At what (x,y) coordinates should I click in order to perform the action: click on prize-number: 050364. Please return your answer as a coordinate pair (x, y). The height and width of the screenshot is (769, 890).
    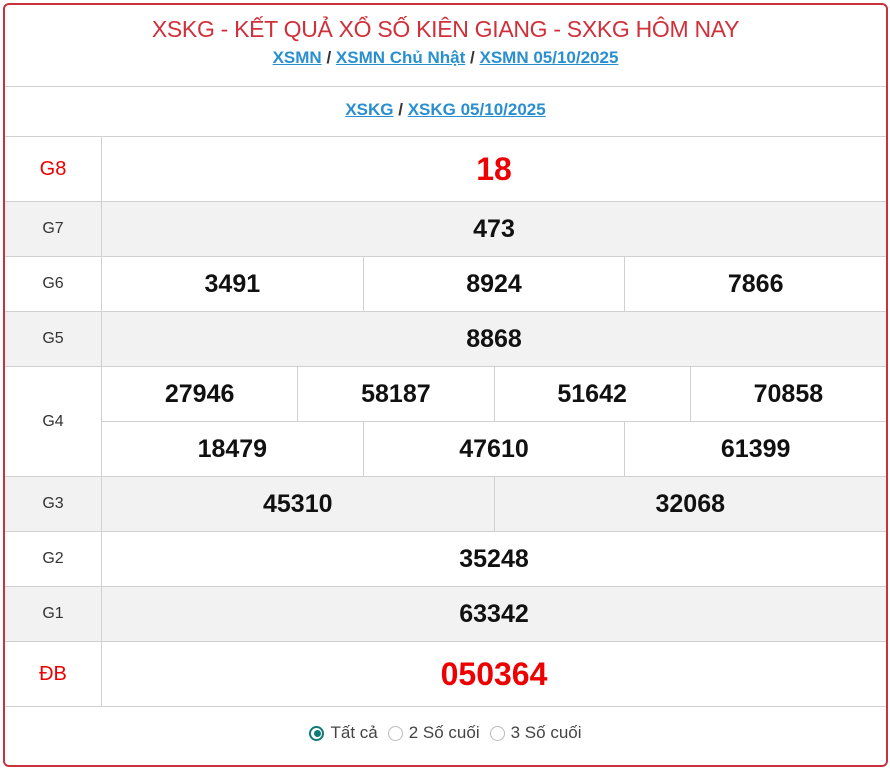
    Looking at the image, I should click on (494, 673).